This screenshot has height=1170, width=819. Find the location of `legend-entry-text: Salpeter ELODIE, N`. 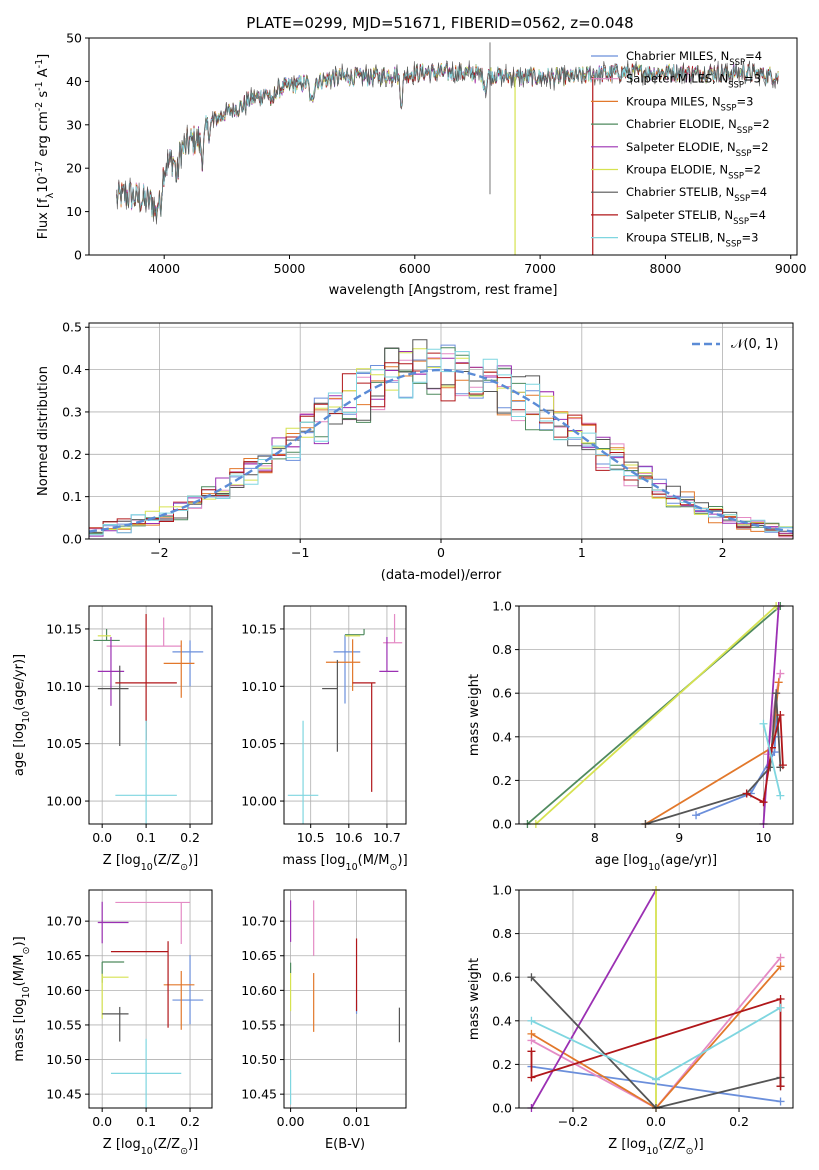

legend-entry-text: Salpeter ELODIE, N is located at coordinates (681, 147).